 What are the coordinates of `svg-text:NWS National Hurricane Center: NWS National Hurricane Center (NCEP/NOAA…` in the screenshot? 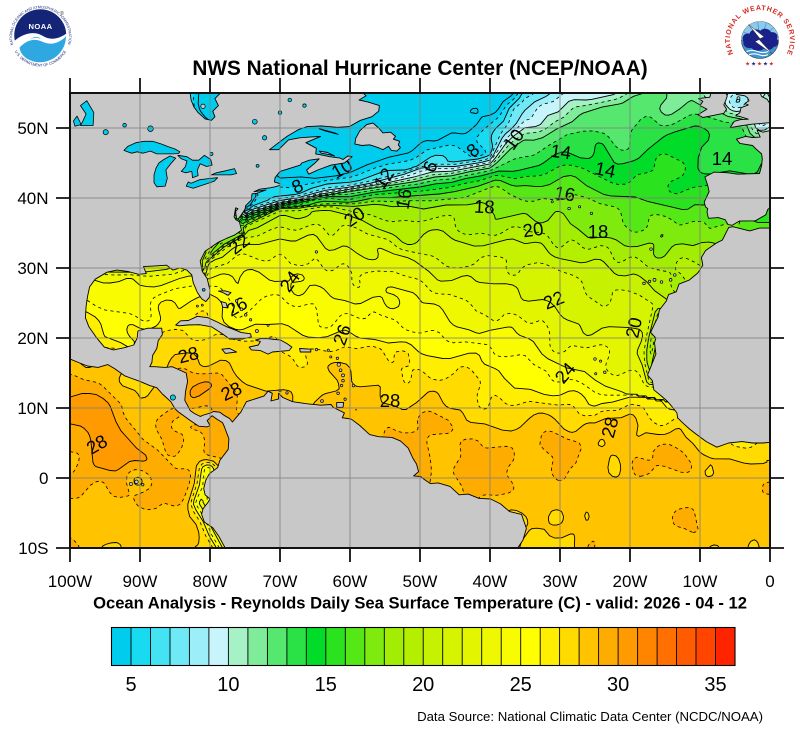 It's located at (419, 68).